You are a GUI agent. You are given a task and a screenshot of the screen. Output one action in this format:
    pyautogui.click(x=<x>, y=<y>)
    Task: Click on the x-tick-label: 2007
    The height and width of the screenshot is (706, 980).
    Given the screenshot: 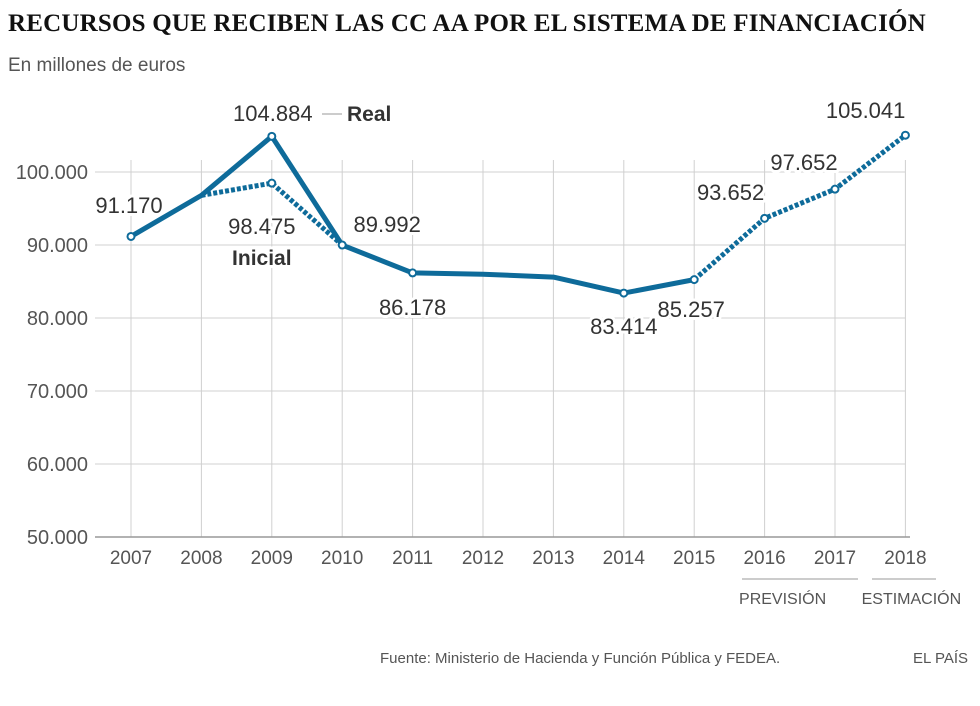 What is the action you would take?
    pyautogui.click(x=131, y=558)
    